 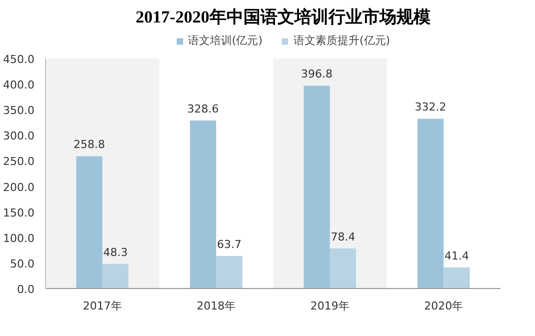 What do you see at coordinates (22, 263) in the screenshot?
I see `y-tick-label: 50.0` at bounding box center [22, 263].